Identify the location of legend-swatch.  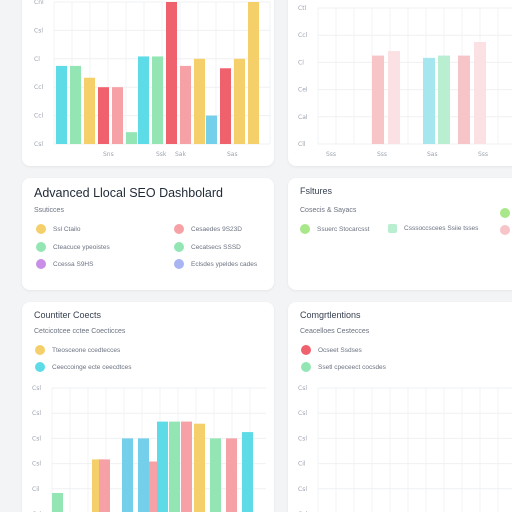
(392, 228).